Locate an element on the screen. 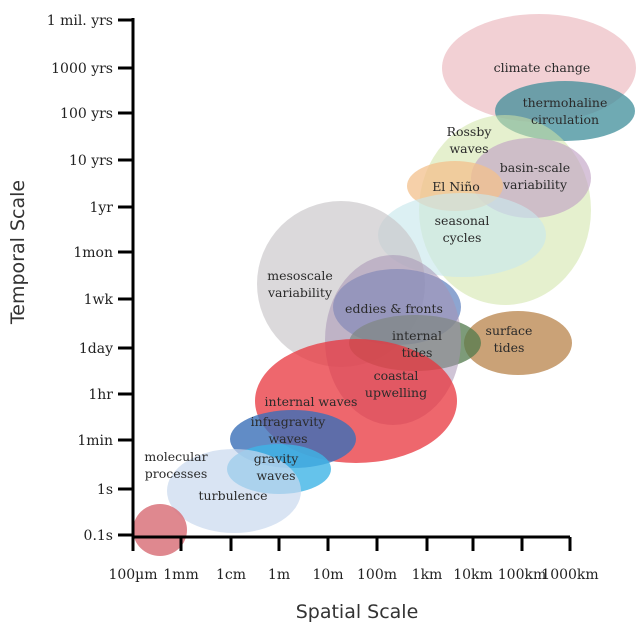 This screenshot has width=640, height=626. y-tick-label: 1 mil. yrs is located at coordinates (80, 21).